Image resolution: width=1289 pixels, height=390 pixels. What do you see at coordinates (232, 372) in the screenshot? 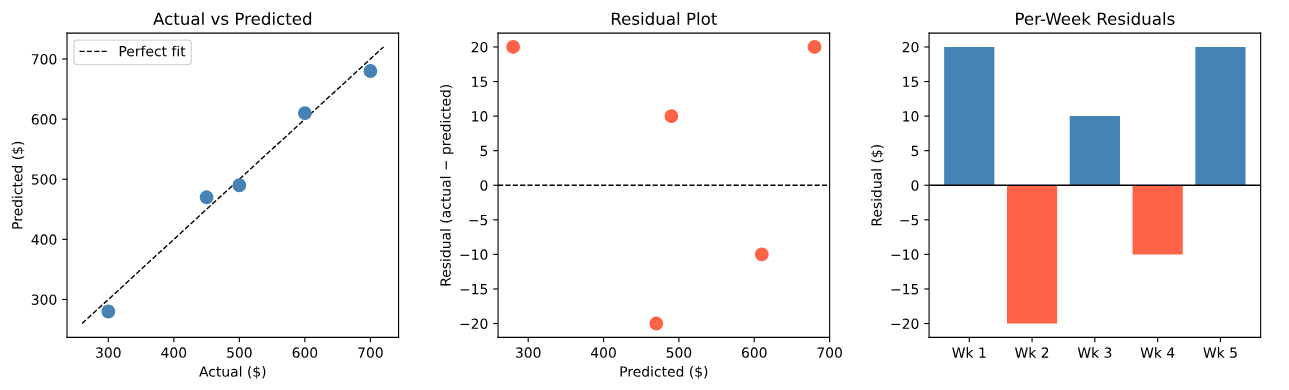
I see `x-axis-title: Actual ($)` at bounding box center [232, 372].